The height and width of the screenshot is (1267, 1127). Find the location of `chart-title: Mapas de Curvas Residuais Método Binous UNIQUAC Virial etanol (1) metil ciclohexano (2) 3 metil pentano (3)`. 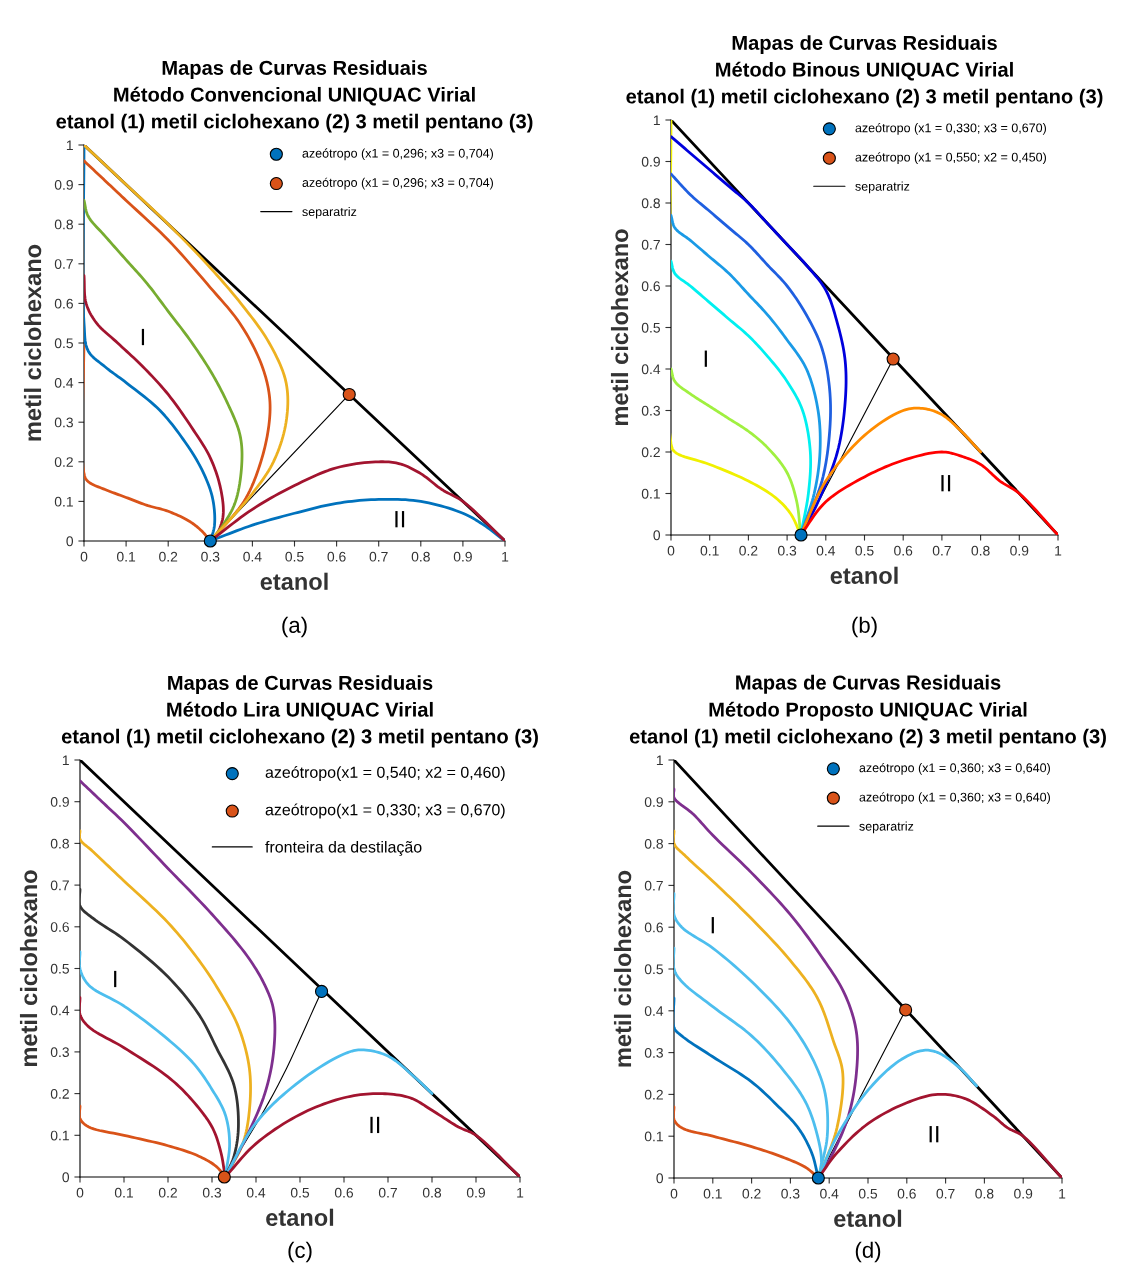

chart-title: Mapas de Curvas Residuais Método Binous UNIQUAC Virial etanol (1) metil ciclohexano (2) 3 metil pentano (3) is located at coordinates (864, 71).